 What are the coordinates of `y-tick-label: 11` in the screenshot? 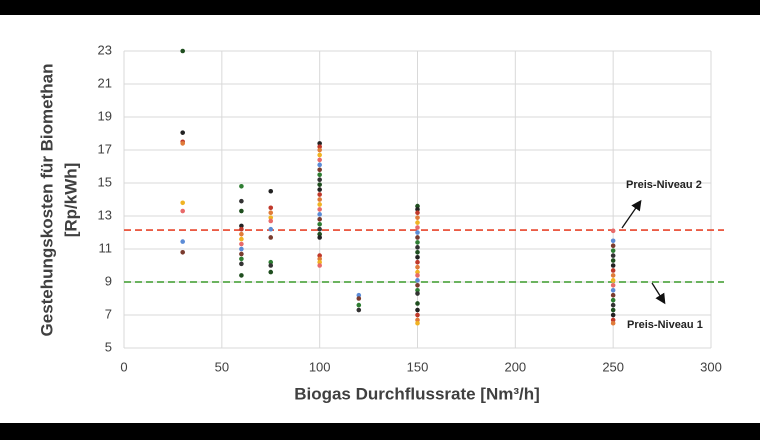 It's located at (106, 247).